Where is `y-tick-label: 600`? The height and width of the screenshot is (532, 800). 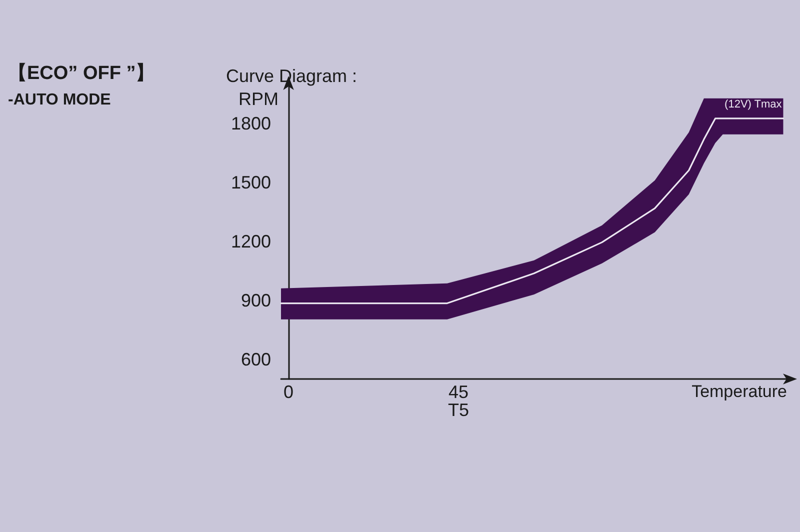
y-tick-label: 600 is located at coordinates (255, 359).